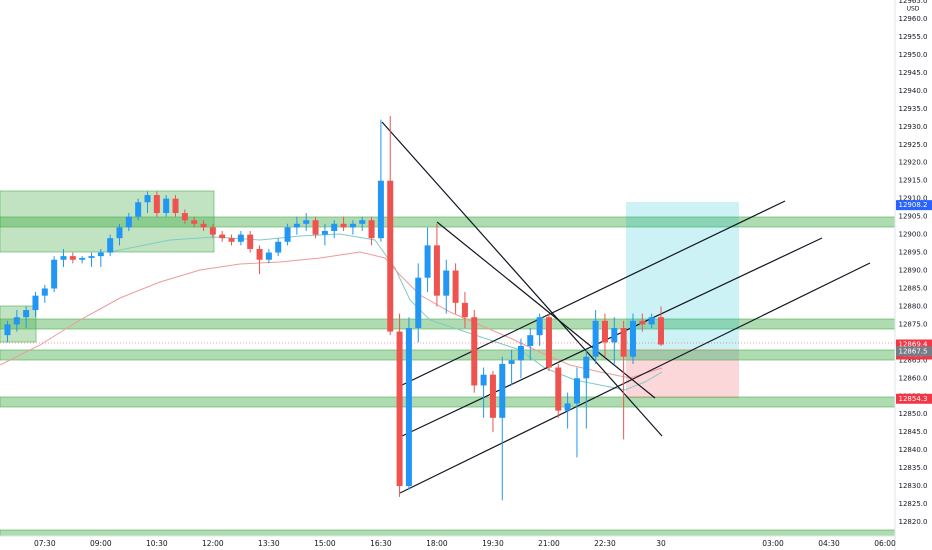 Image resolution: width=932 pixels, height=550 pixels. I want to click on price-label: 12869.4, so click(913, 345).